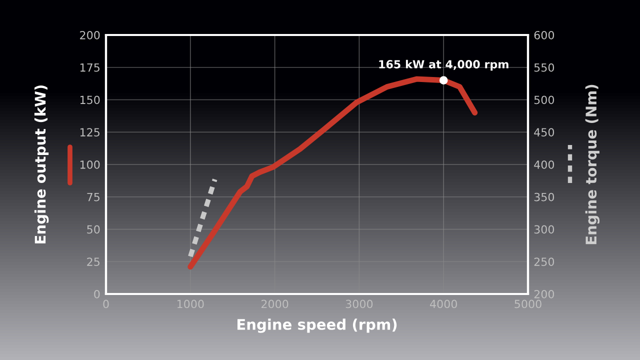 The image size is (640, 360). I want to click on y2-tick-label: 250, so click(544, 262).